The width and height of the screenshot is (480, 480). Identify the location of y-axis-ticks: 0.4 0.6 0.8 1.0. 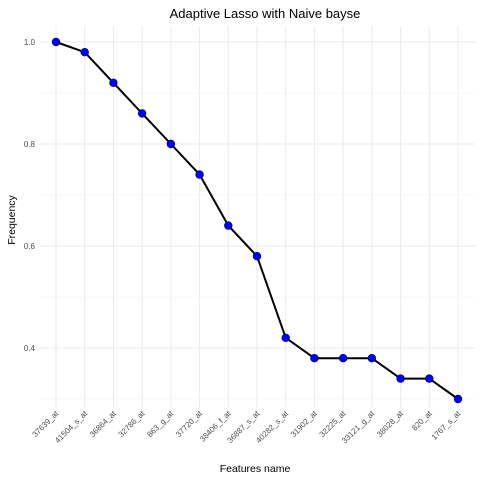
(30, 195).